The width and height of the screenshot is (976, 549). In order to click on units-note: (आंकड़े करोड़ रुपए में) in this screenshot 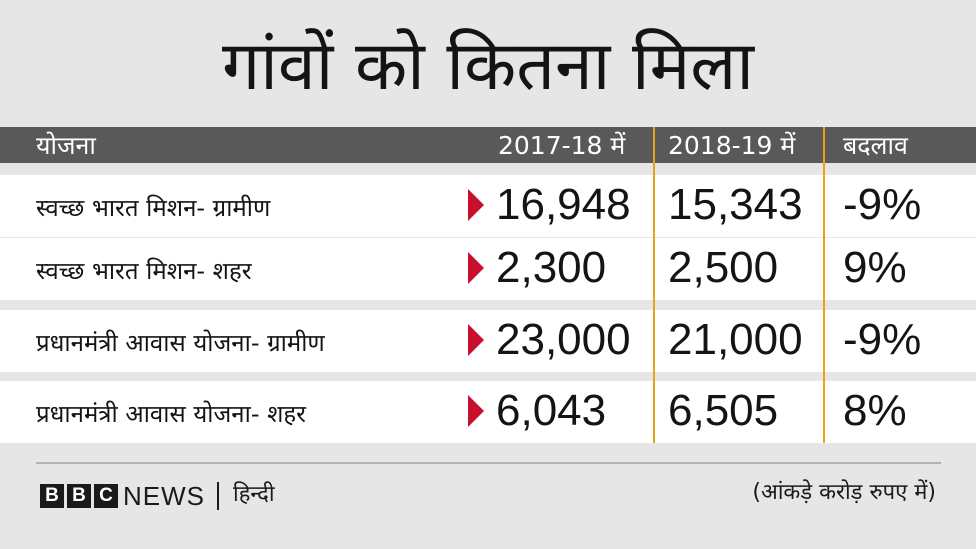, I will do `click(844, 492)`.